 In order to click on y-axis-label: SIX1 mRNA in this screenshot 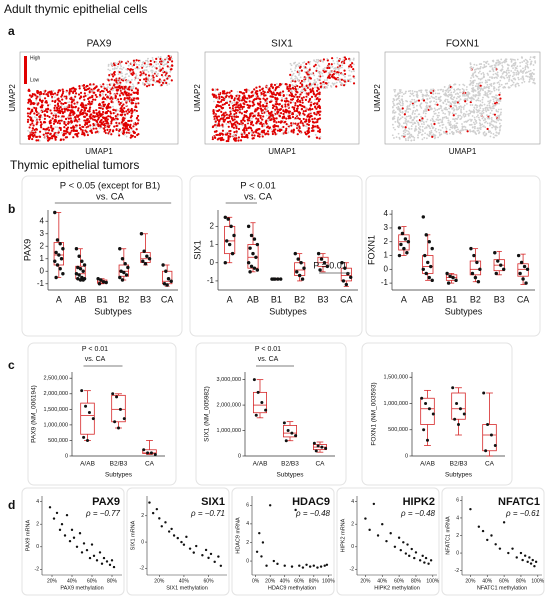, I will do `click(133, 535)`.